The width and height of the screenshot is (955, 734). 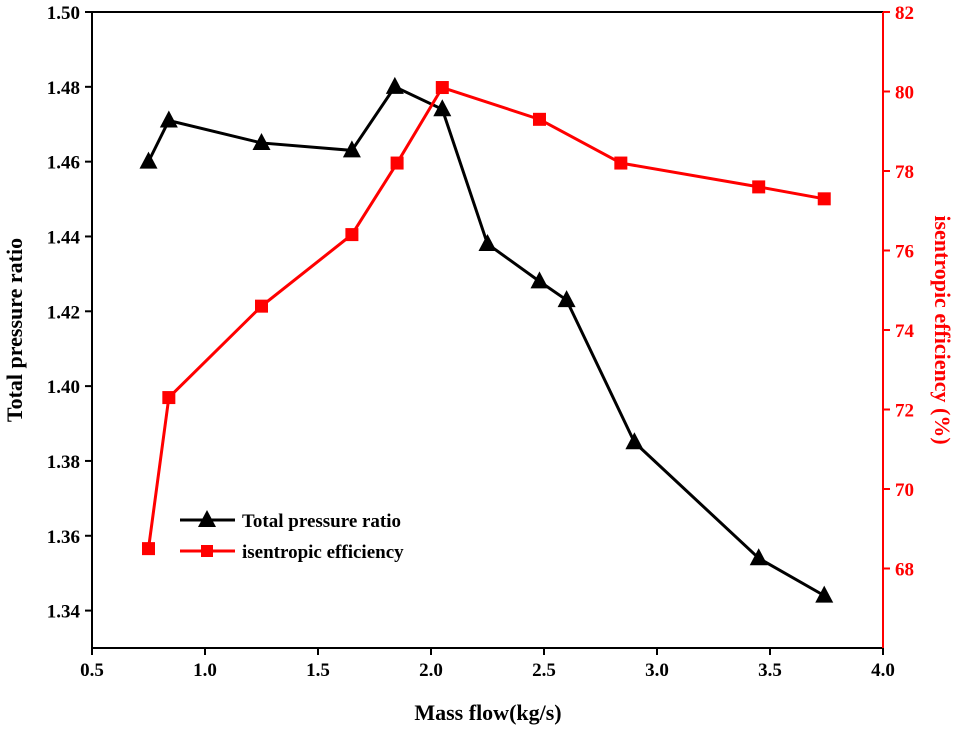 I want to click on y2-tick-label: 82, so click(x=904, y=13).